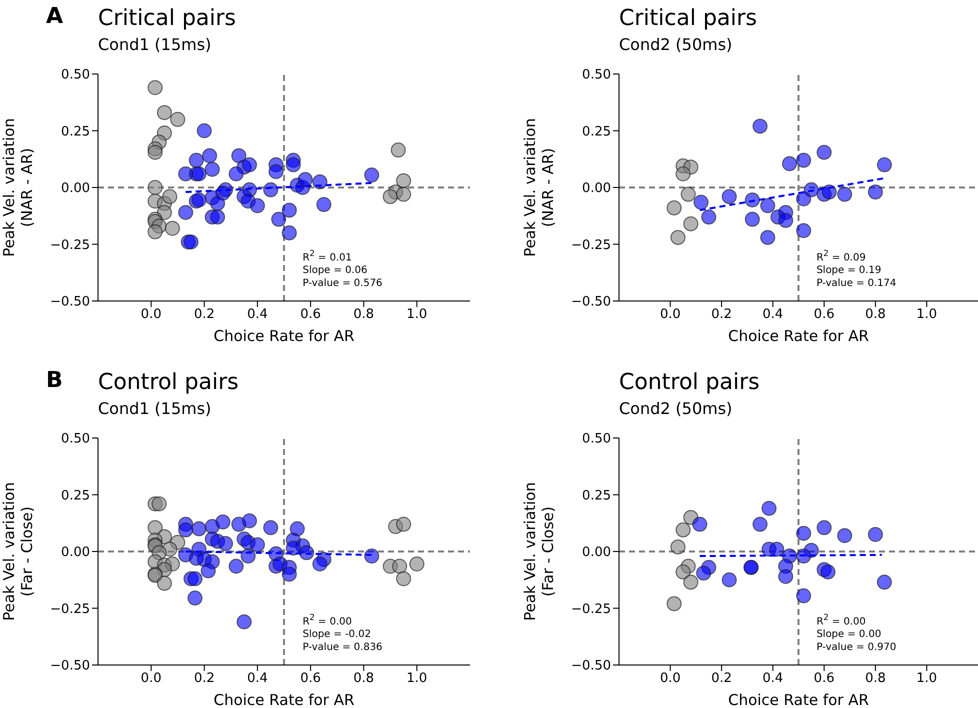  I want to click on text: B, so click(54, 380).